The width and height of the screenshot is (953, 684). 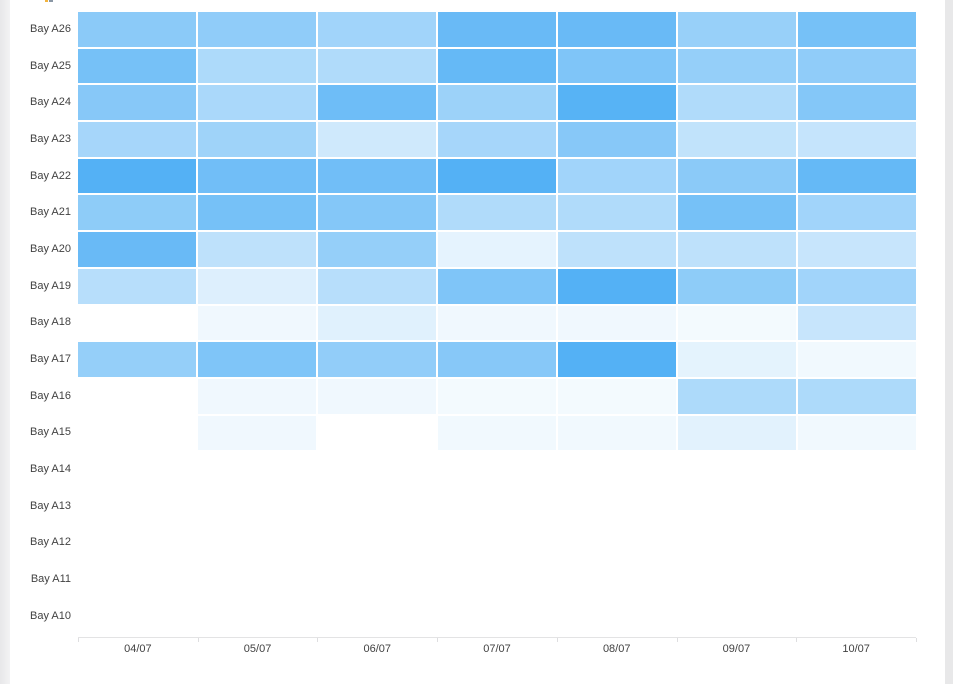 I want to click on y-axis-label: Bay A10, so click(x=50, y=615).